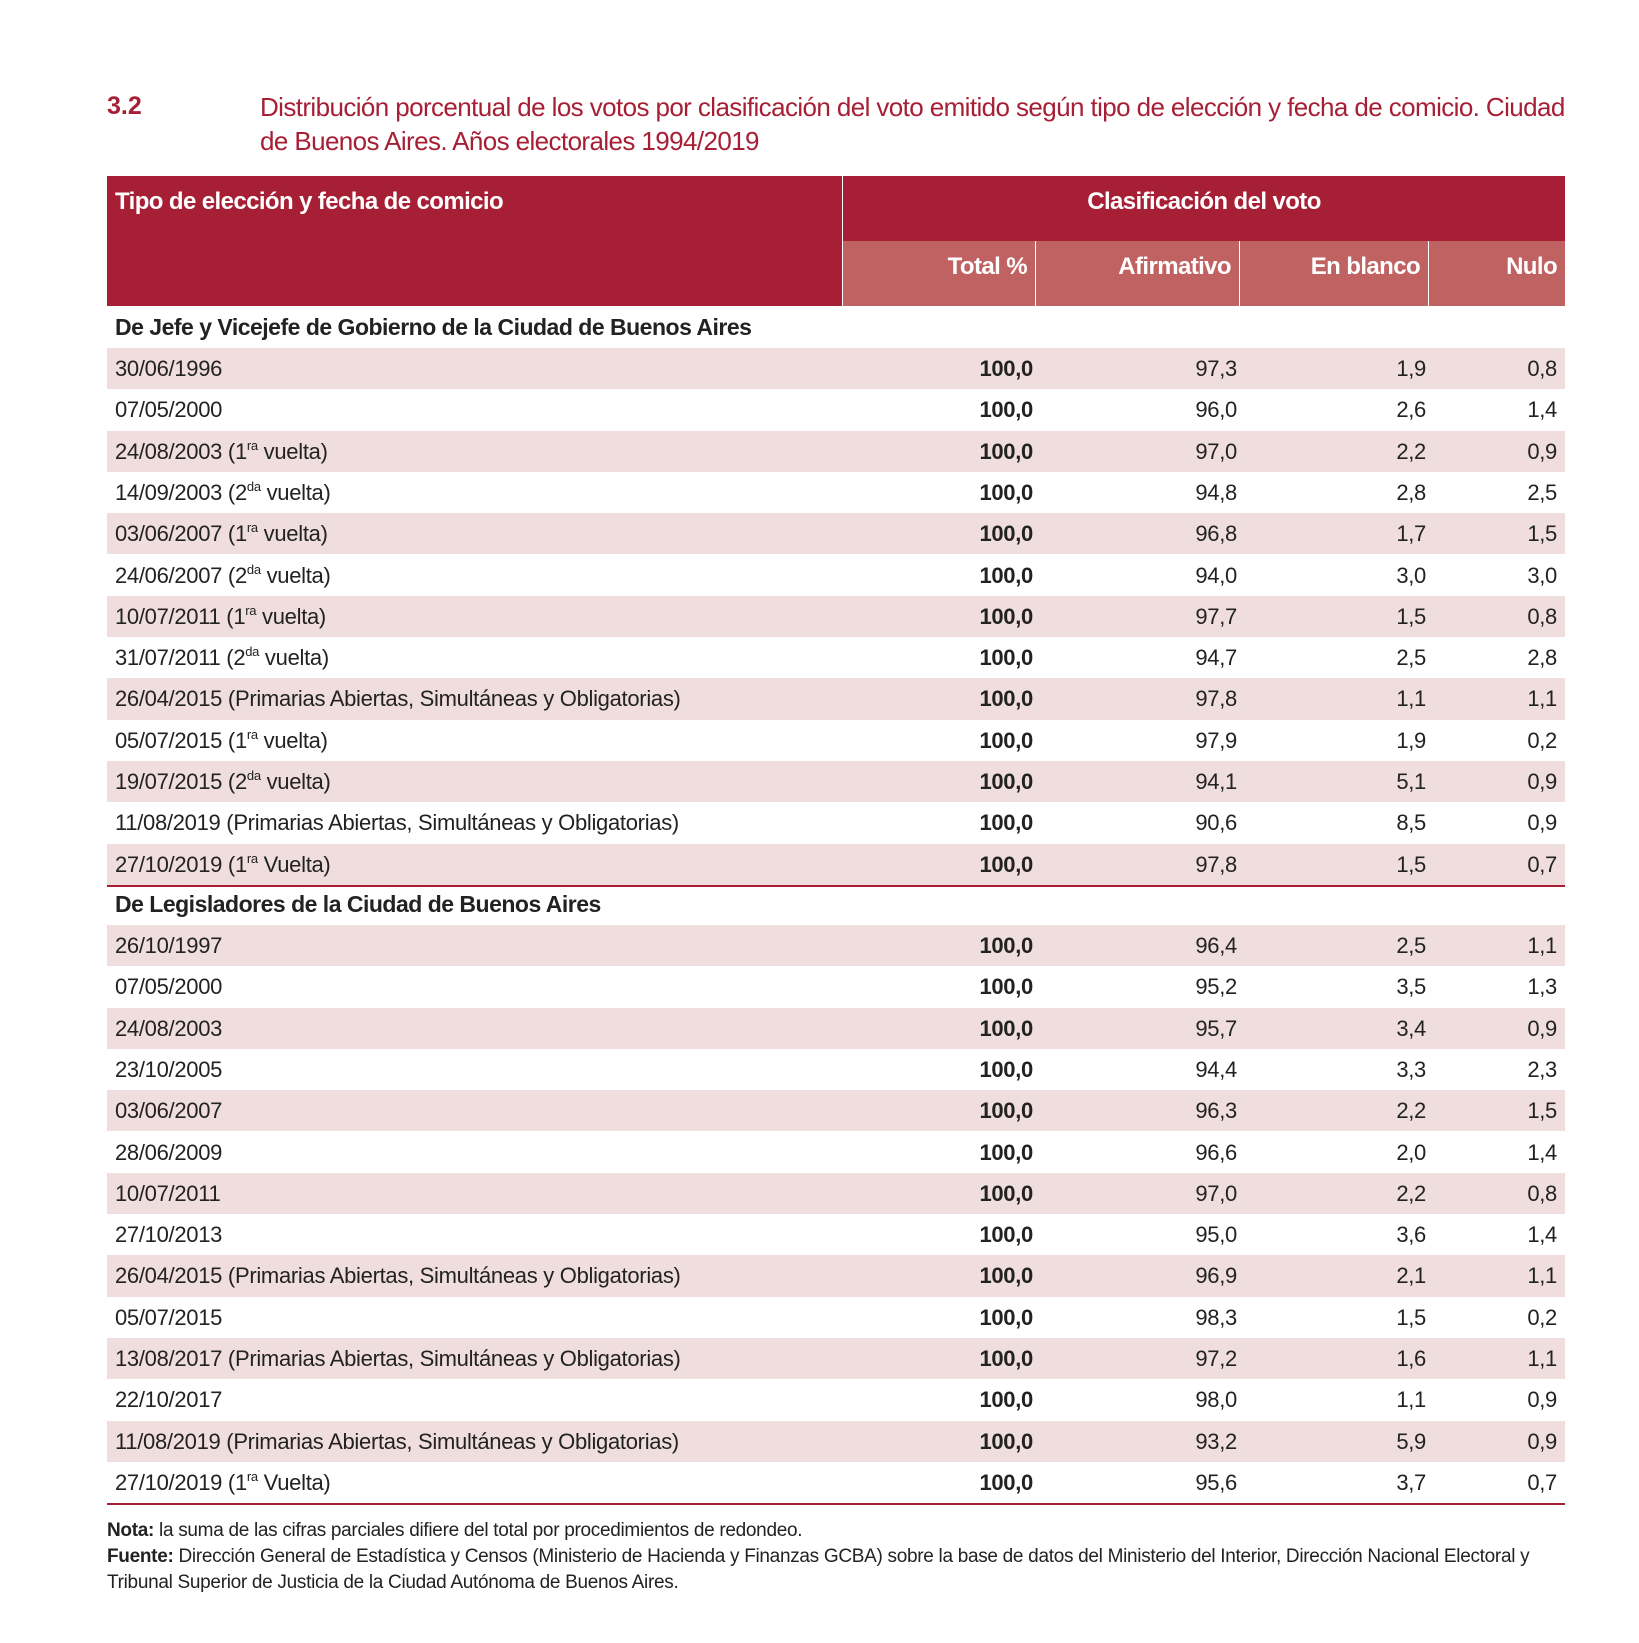 The width and height of the screenshot is (1639, 1643). Describe the element at coordinates (1542, 575) in the screenshot. I see `cell-nulo: 3,0` at that location.